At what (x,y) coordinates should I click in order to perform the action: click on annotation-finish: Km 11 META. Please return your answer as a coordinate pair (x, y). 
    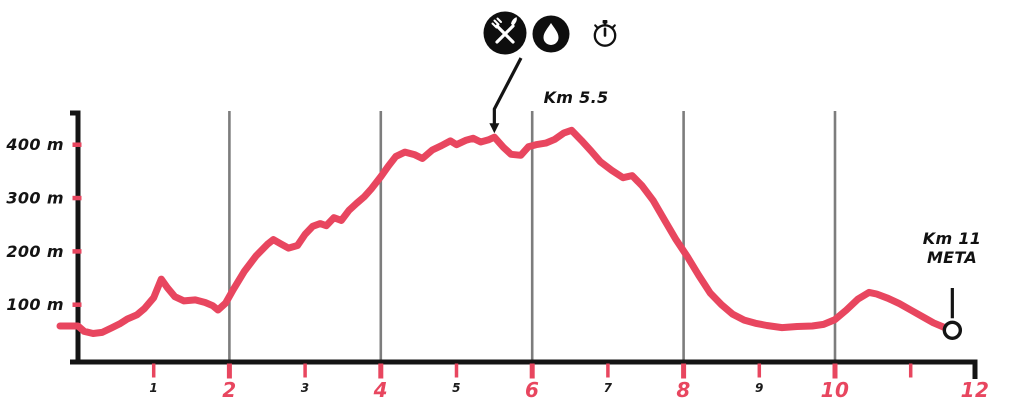
    Looking at the image, I should click on (952, 248).